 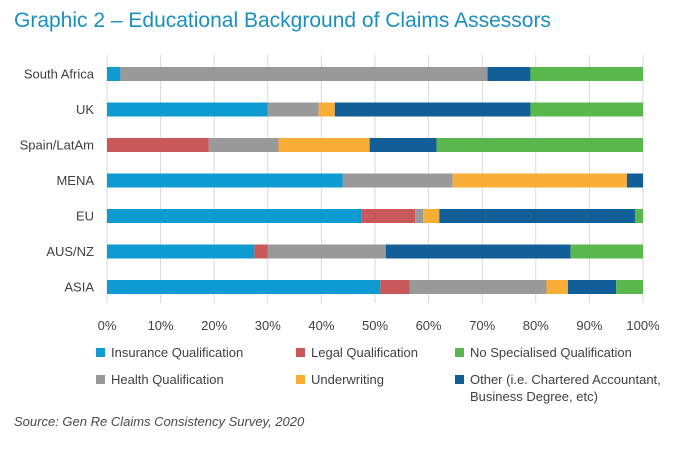 What do you see at coordinates (167, 379) in the screenshot?
I see `legend-label: Health Qualification` at bounding box center [167, 379].